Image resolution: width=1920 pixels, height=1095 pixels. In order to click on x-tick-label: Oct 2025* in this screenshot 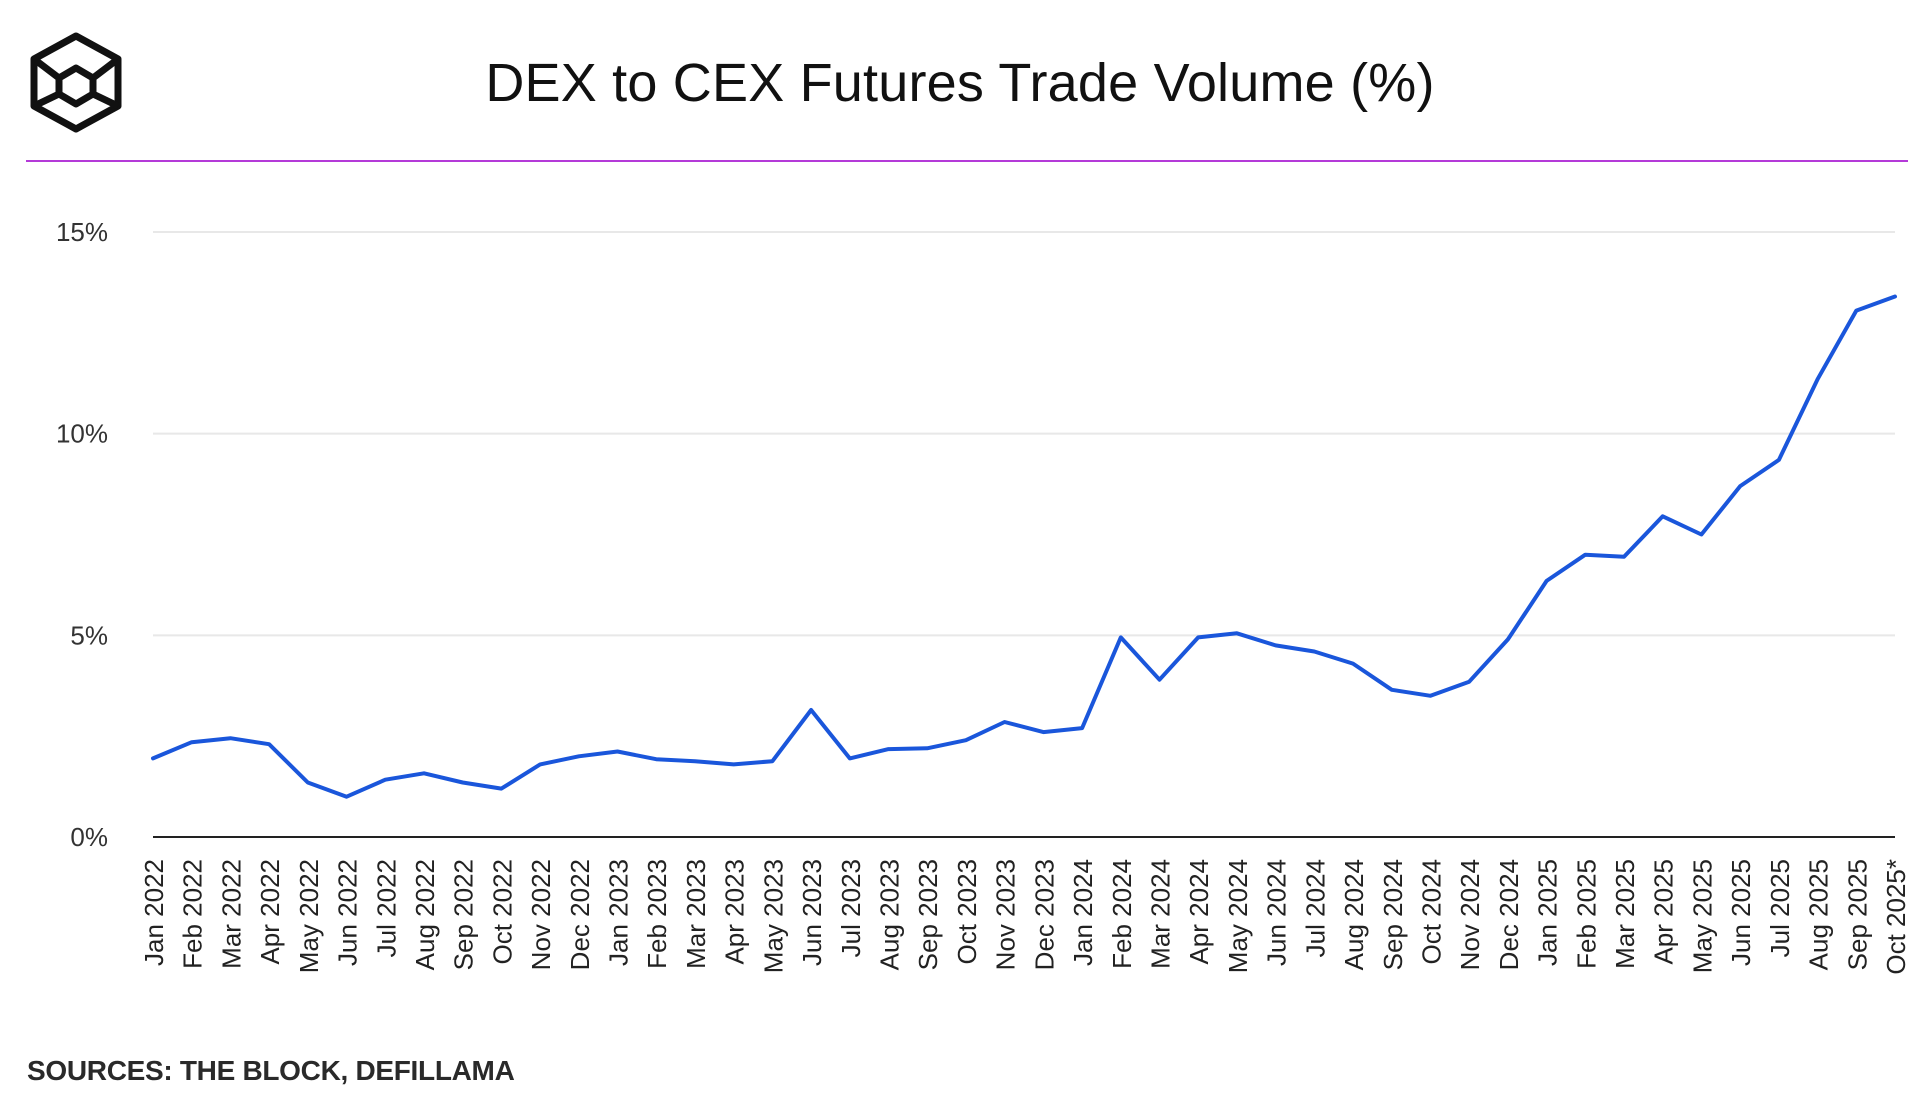, I will do `click(1896, 917)`.